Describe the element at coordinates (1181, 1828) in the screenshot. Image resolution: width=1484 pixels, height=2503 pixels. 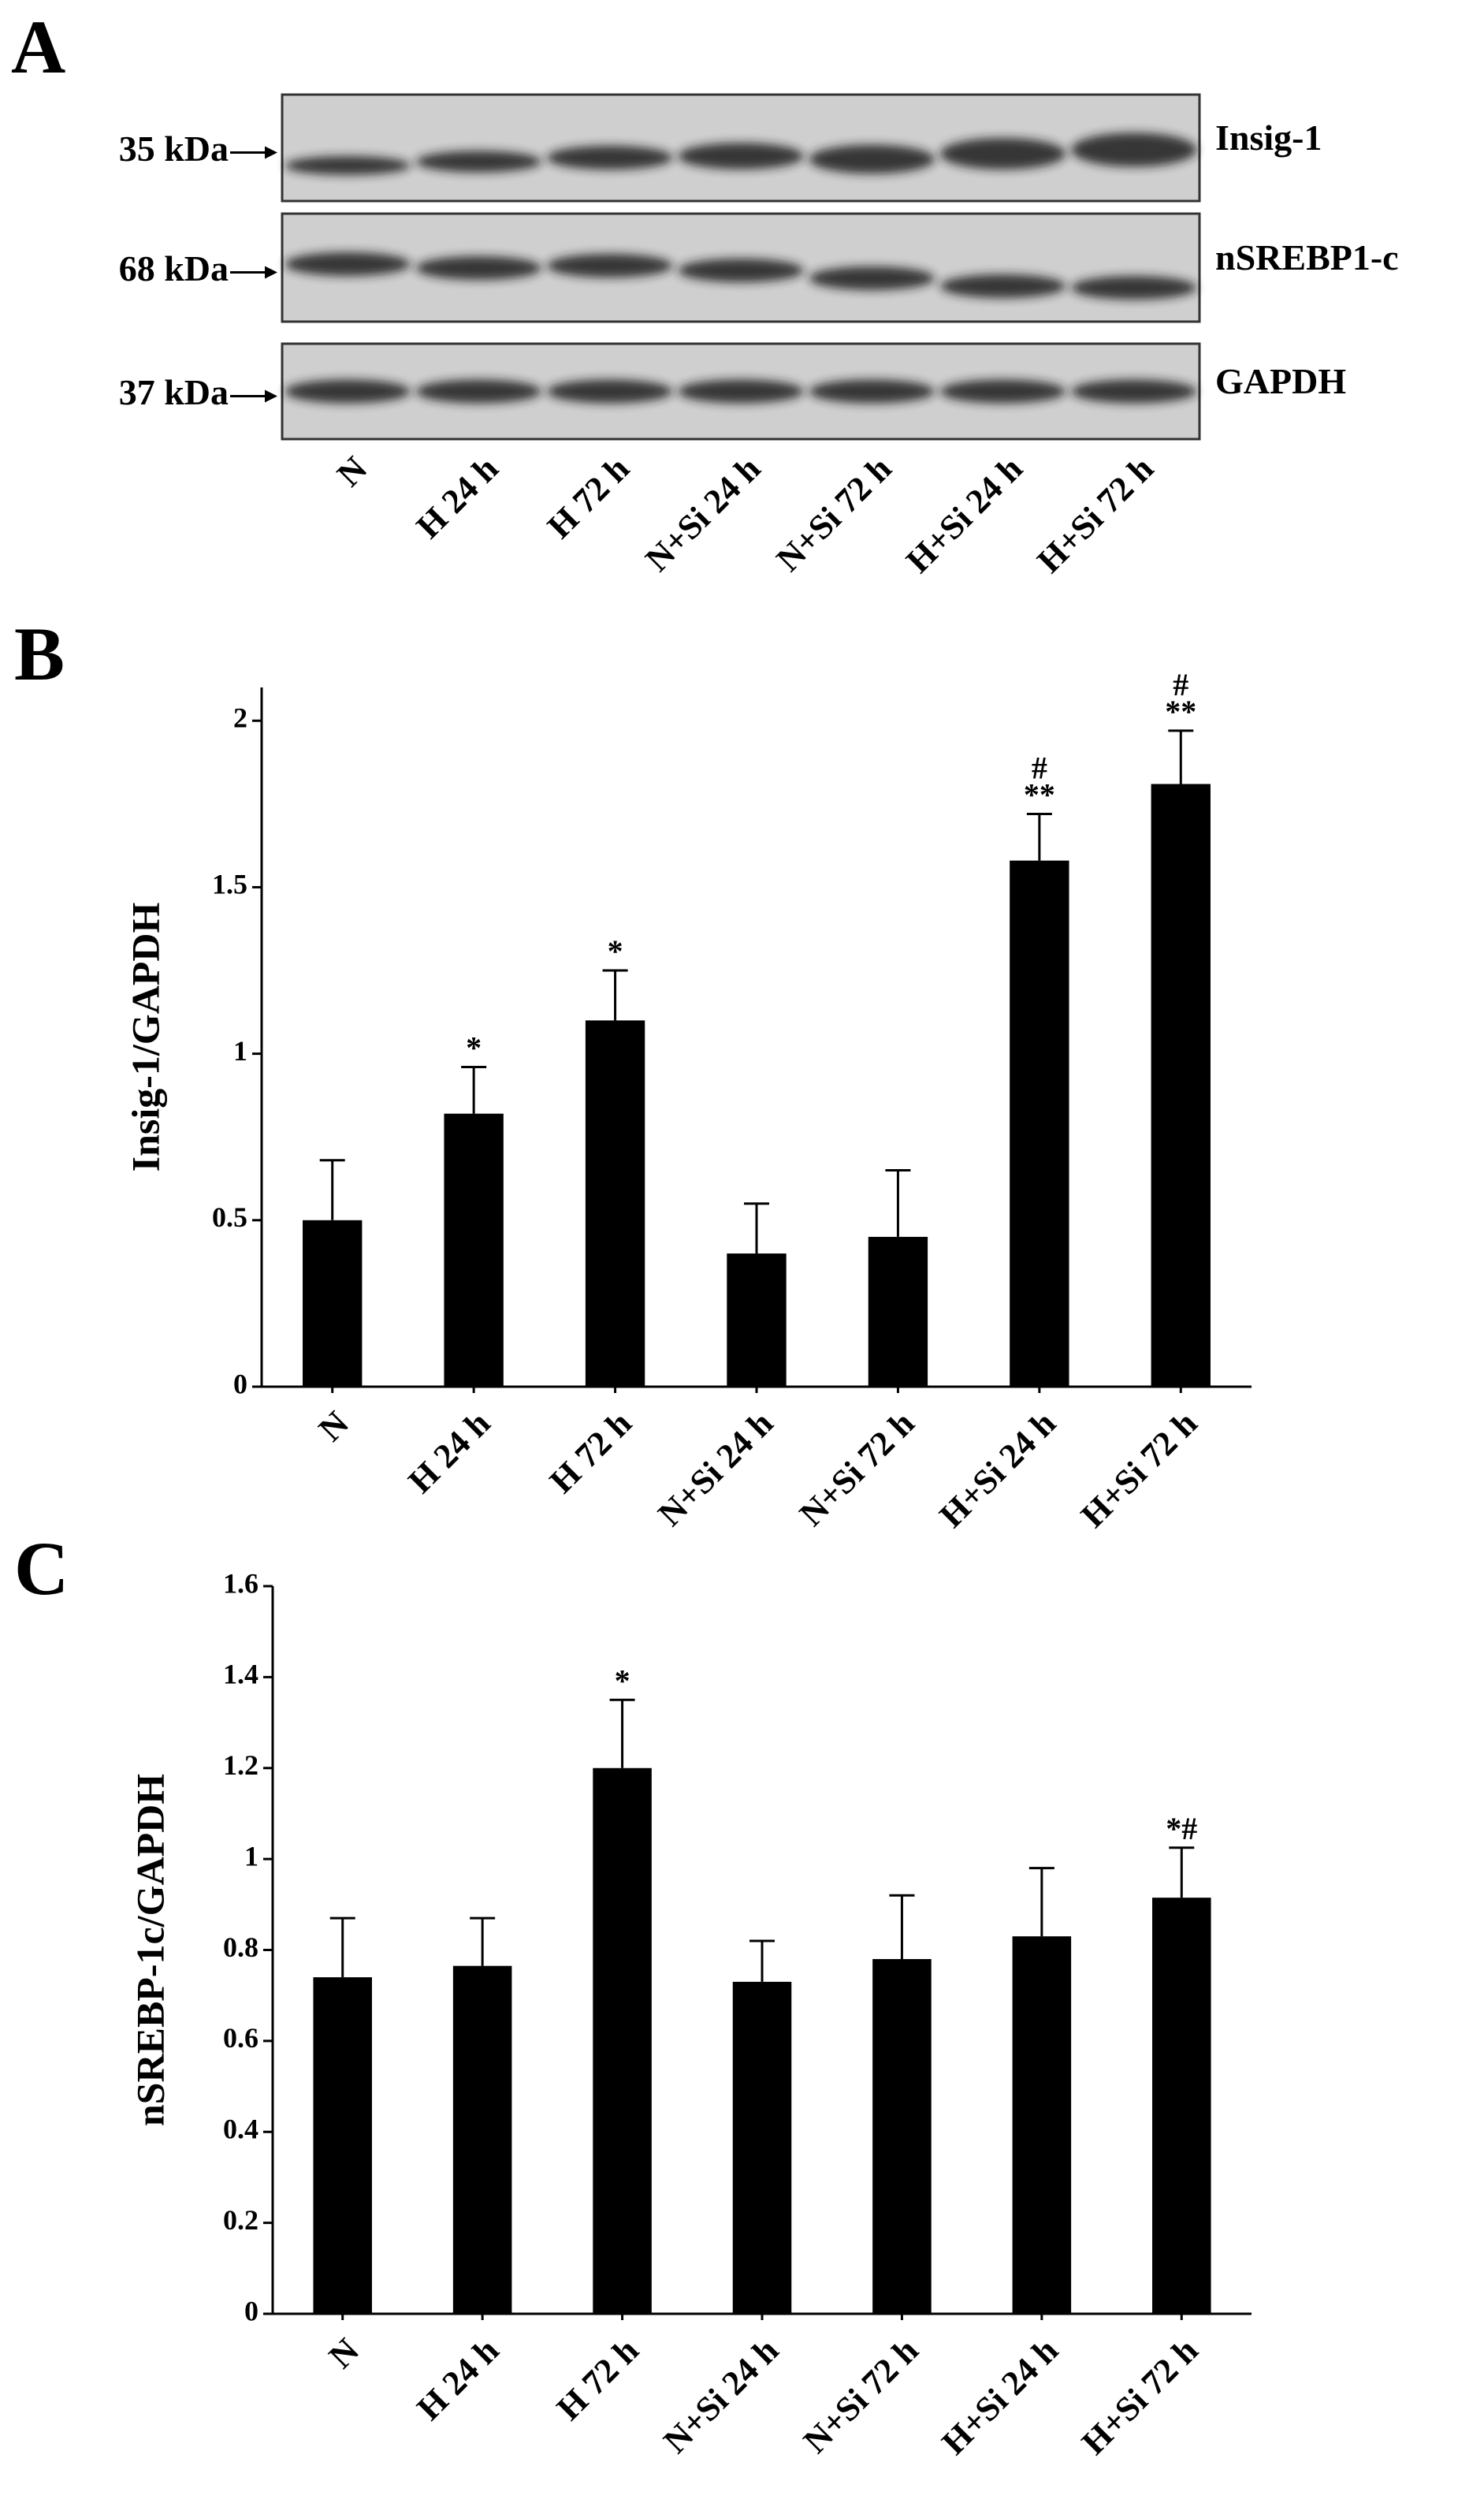
I see `significance-mark: *#` at that location.